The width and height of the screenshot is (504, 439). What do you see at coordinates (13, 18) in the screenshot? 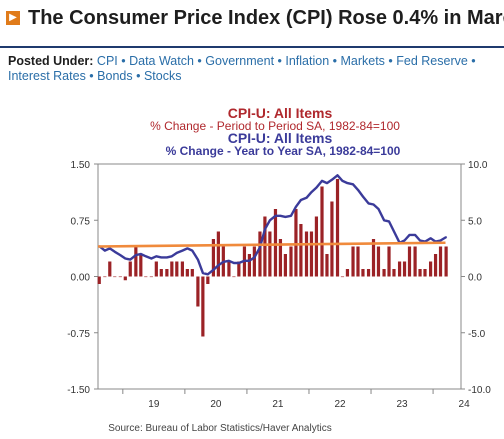
I see `arrow-right-icon: ▶` at bounding box center [13, 18].